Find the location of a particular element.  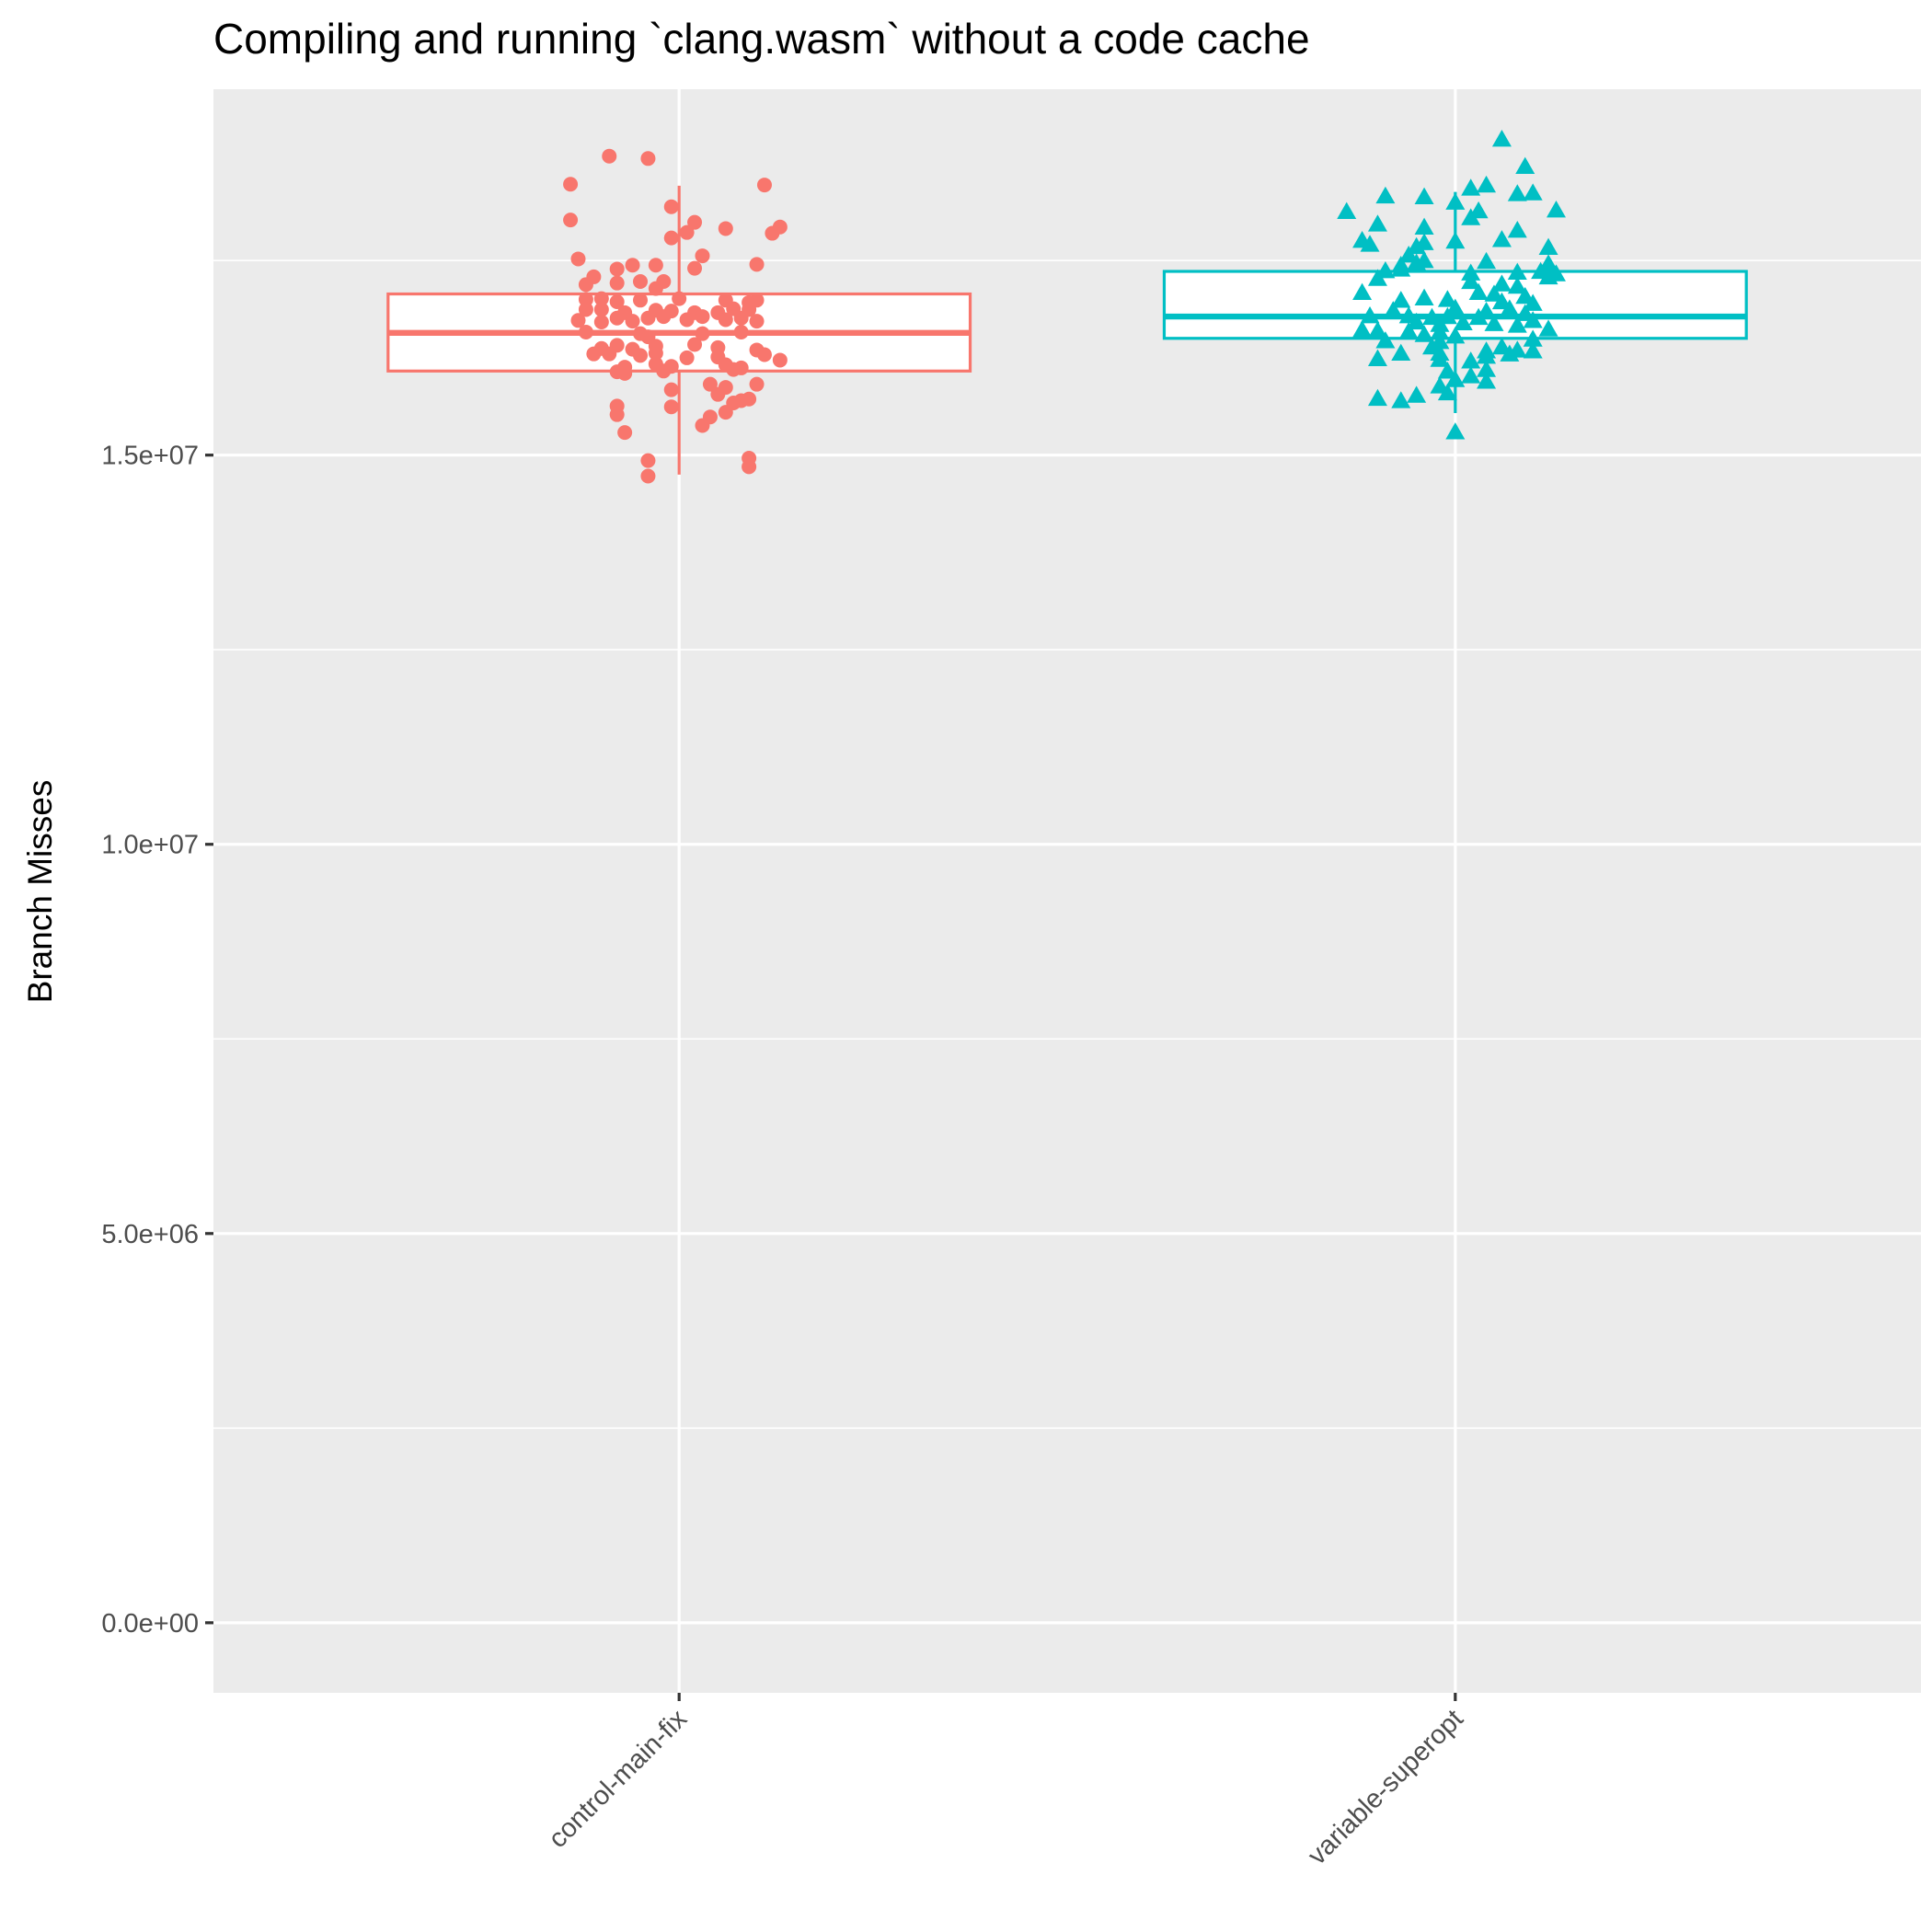

y-tick-label: 1.5e+07 is located at coordinates (150, 456).